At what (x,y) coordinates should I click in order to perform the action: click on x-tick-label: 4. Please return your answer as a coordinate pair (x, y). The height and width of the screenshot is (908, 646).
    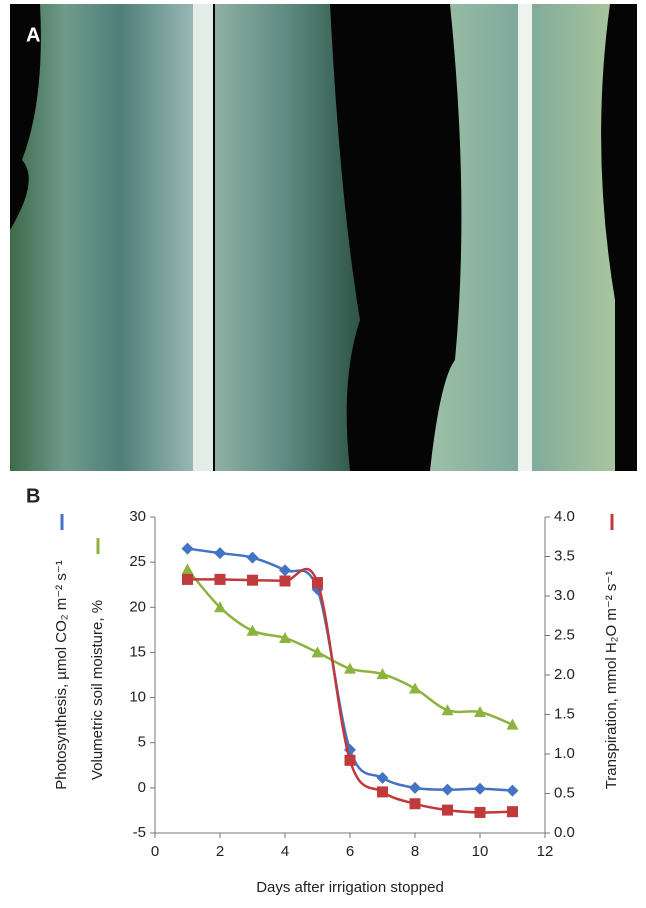
    Looking at the image, I should click on (285, 851).